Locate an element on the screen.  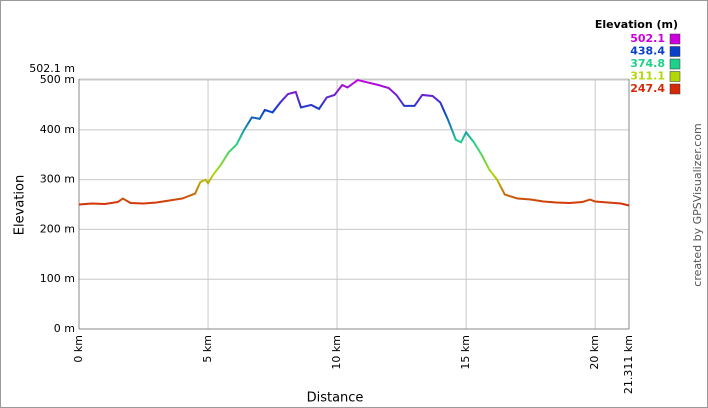
x-tick-label: 0 km is located at coordinates (78, 349).